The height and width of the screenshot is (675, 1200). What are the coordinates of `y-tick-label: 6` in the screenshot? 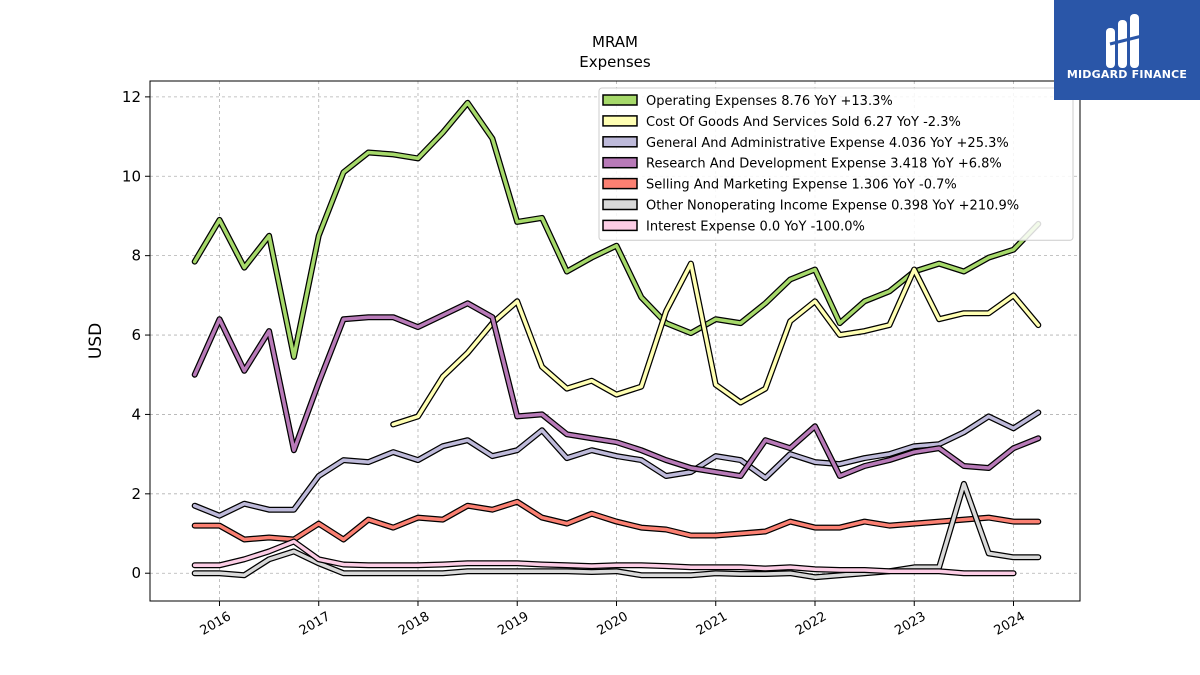 It's located at (136, 335).